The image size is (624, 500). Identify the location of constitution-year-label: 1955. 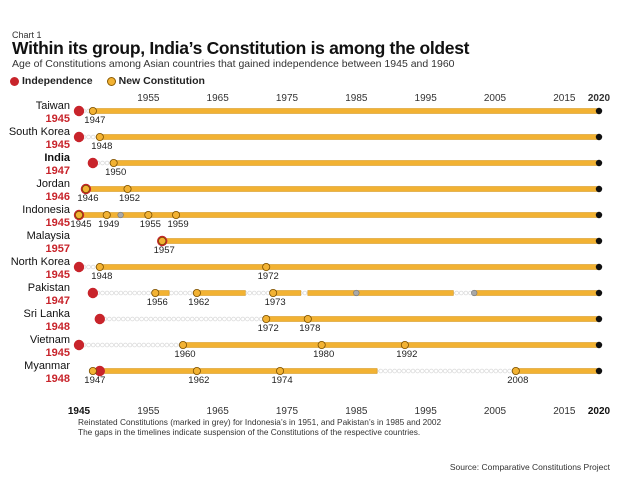
(150, 224).